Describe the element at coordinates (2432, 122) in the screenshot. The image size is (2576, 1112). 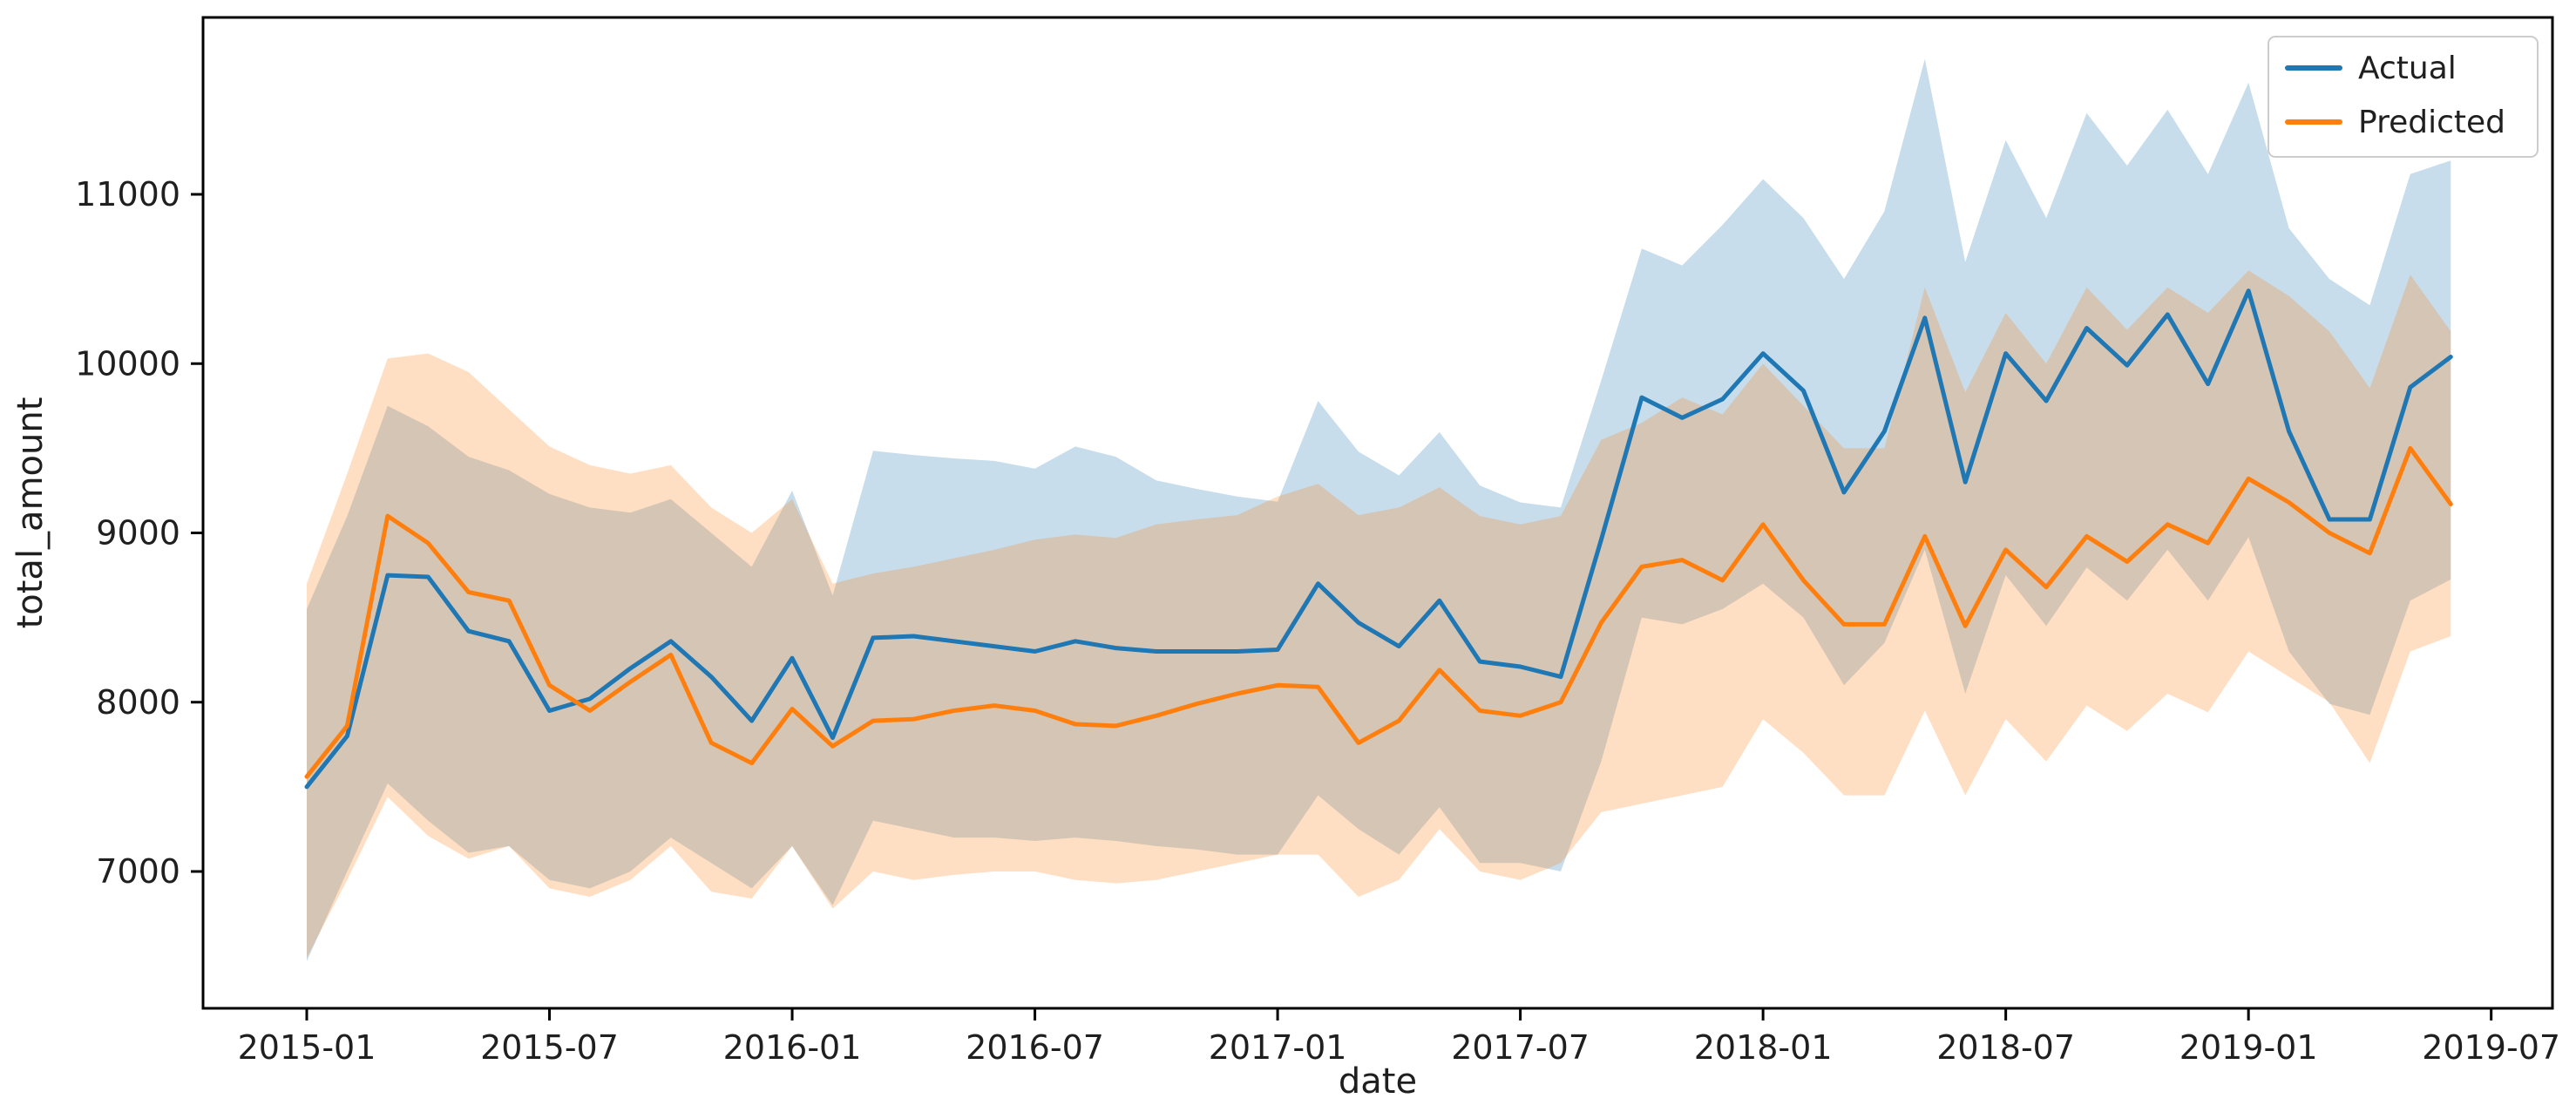
I see `legend-label: Predicted` at that location.